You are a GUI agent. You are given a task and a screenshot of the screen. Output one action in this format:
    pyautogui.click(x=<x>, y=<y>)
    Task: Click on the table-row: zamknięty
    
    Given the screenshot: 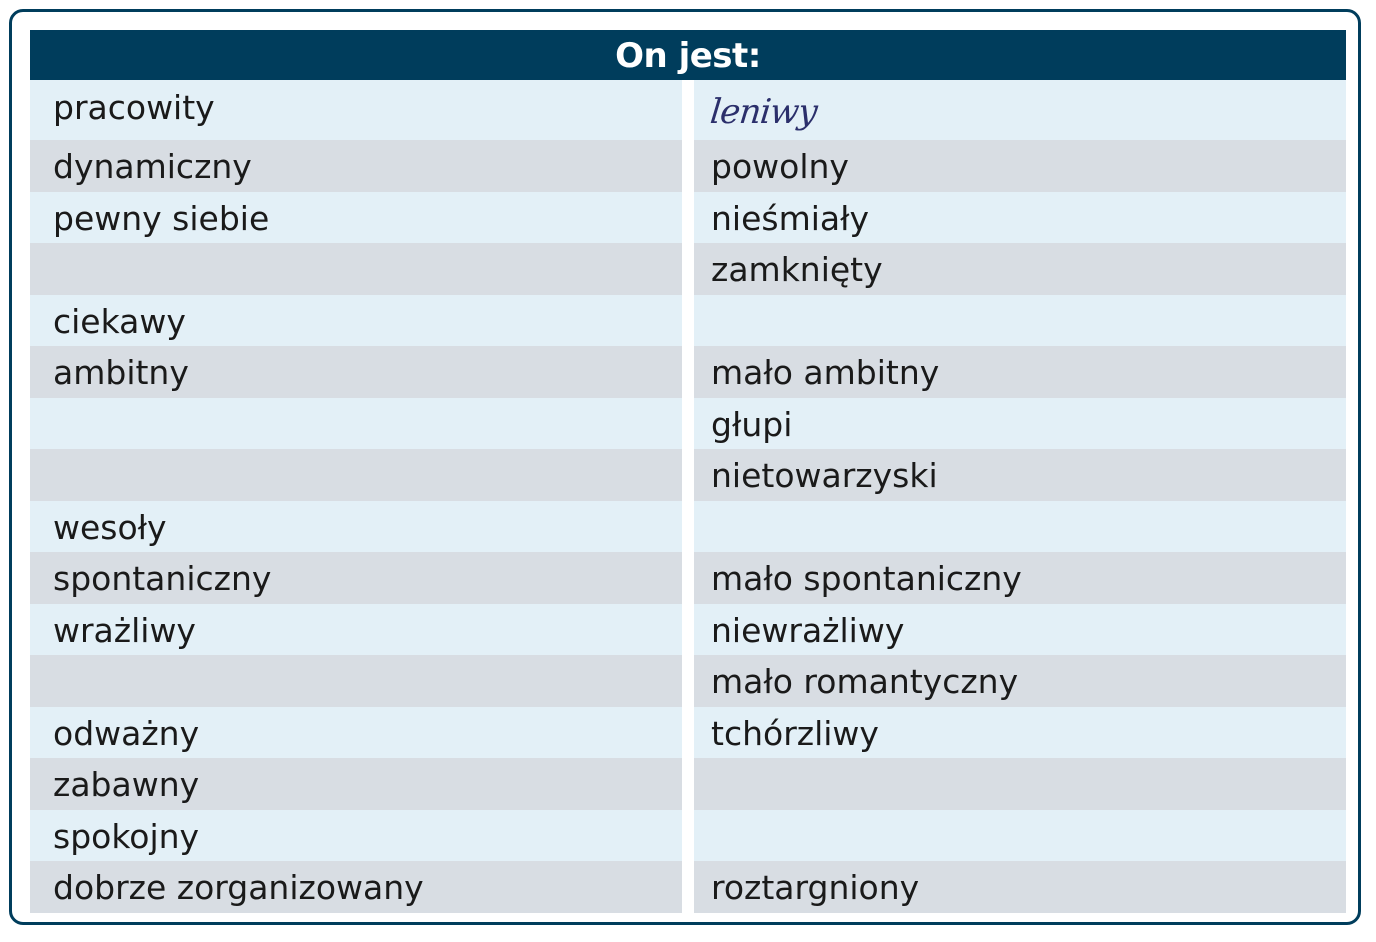 What is the action you would take?
    pyautogui.click(x=688, y=269)
    